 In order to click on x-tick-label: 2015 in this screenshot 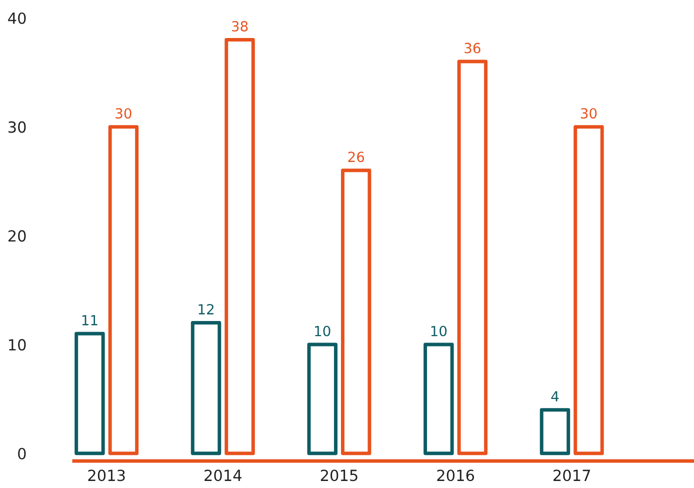, I will do `click(339, 476)`.